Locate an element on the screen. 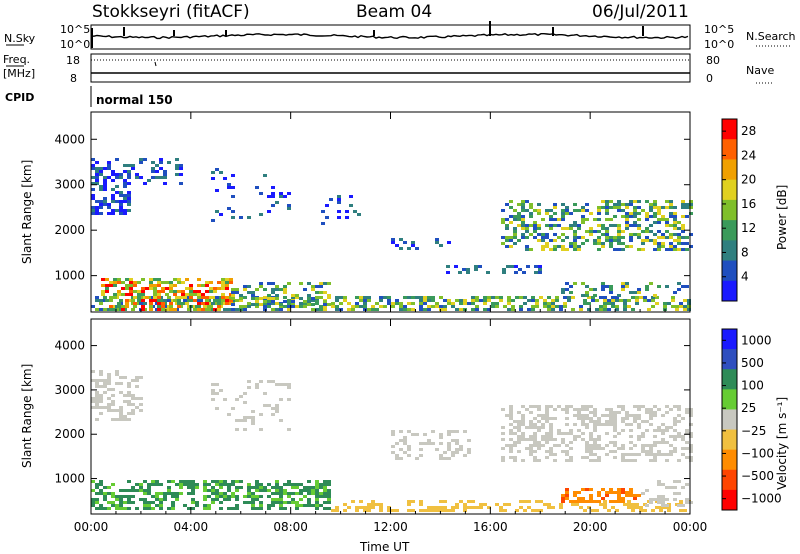  colorbar-tick-label: 500 is located at coordinates (752, 363).